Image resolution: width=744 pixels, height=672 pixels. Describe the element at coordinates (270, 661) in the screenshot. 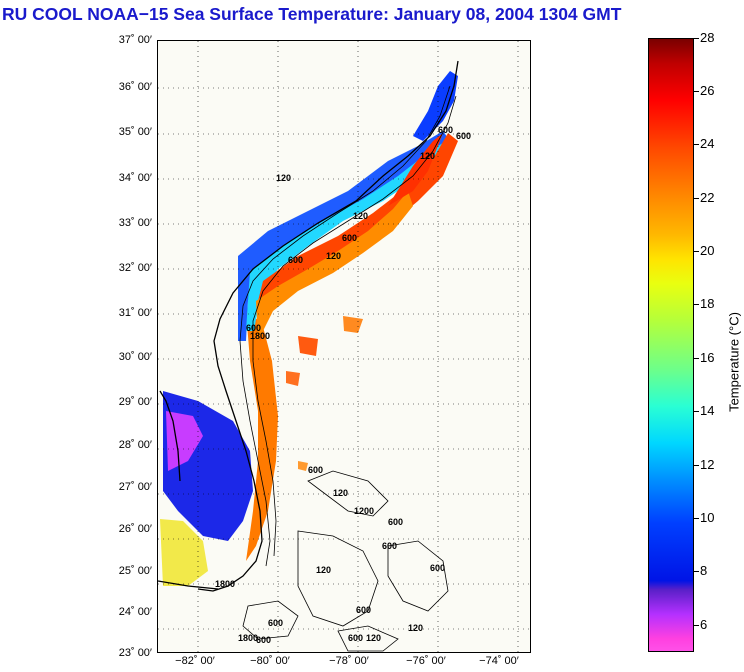

I see `lon-tick-label: −80˚ 00′` at that location.